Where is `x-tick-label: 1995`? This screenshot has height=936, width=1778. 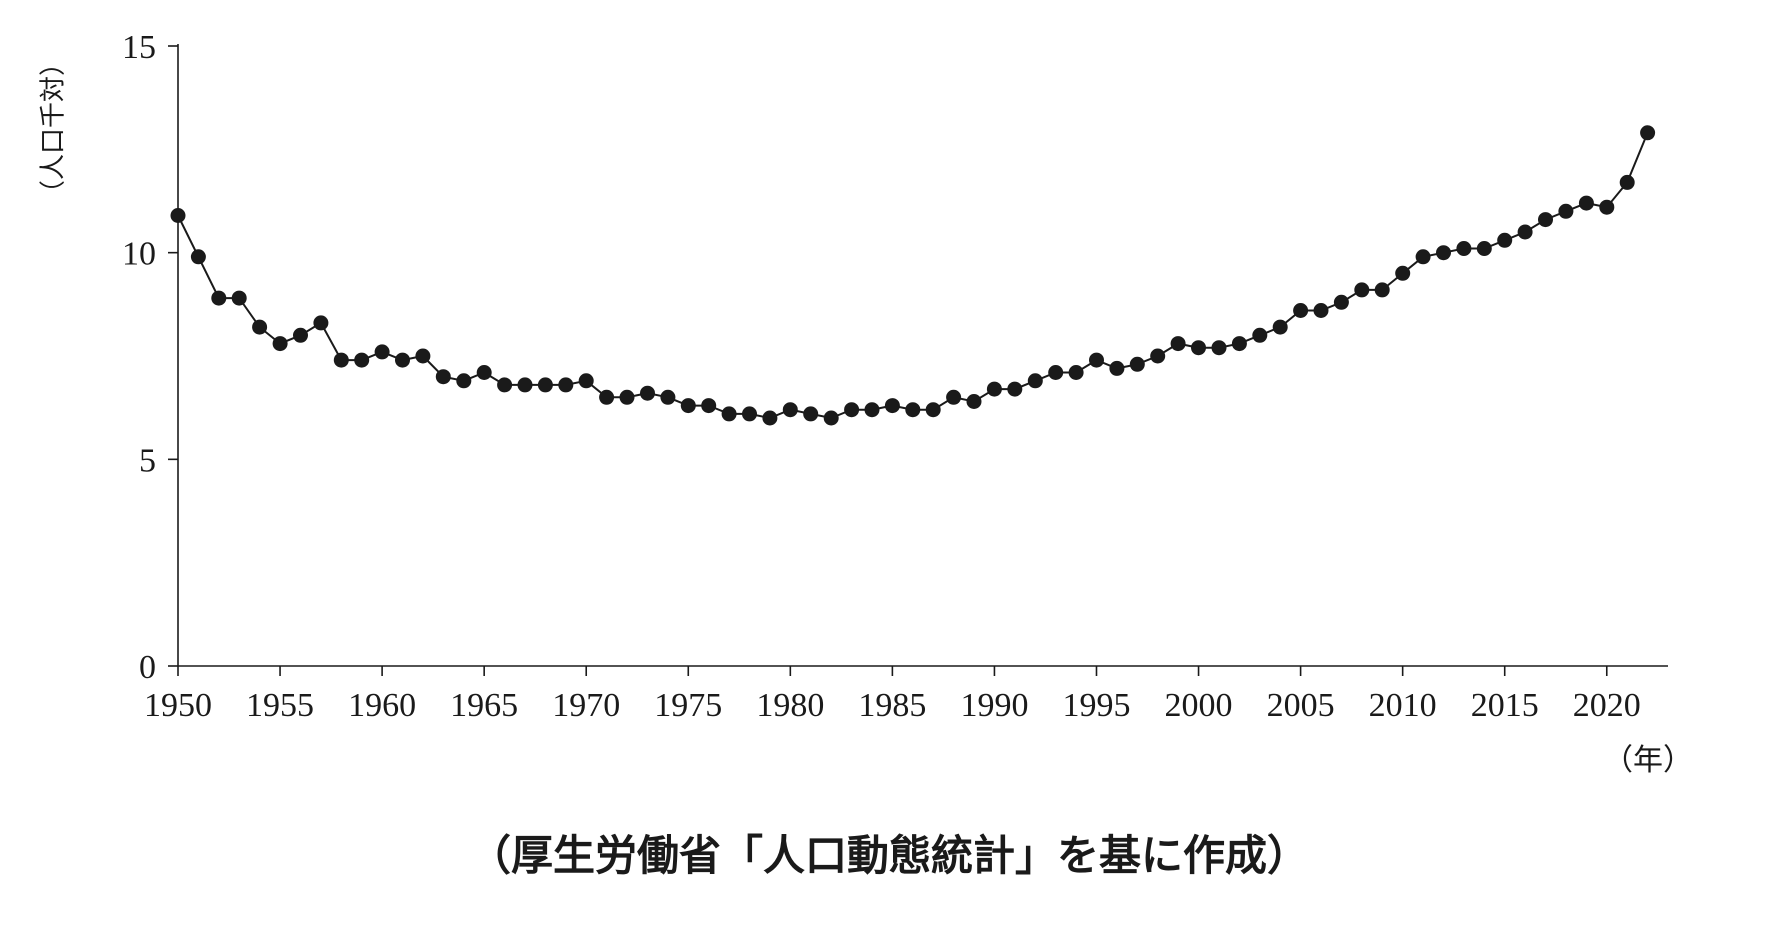
x-tick-label: 1995 is located at coordinates (1096, 705).